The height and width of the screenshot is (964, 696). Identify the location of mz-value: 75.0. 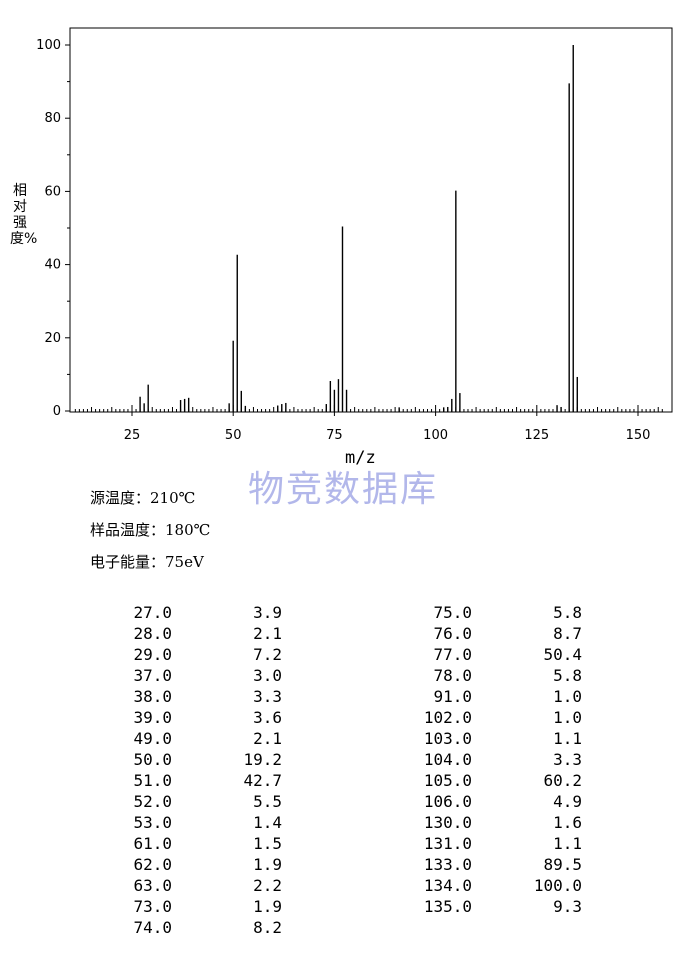
(452, 612).